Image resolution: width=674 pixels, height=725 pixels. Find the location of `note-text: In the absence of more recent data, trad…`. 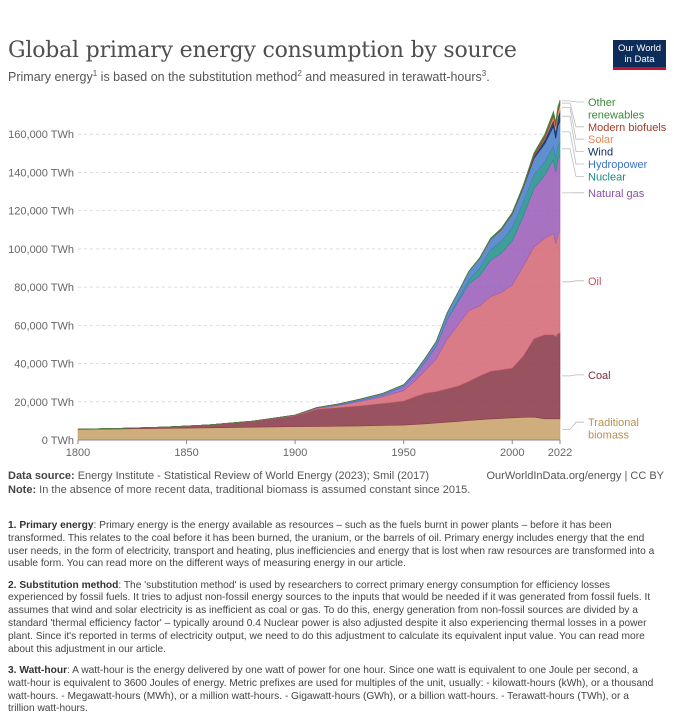

note-text: In the absence of more recent data, trad… is located at coordinates (253, 490).